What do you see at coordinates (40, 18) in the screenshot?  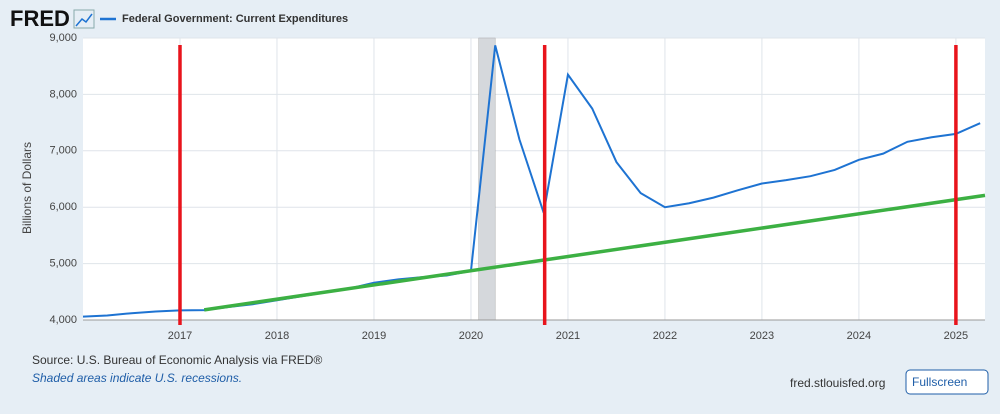 I see `logo: FRED` at bounding box center [40, 18].